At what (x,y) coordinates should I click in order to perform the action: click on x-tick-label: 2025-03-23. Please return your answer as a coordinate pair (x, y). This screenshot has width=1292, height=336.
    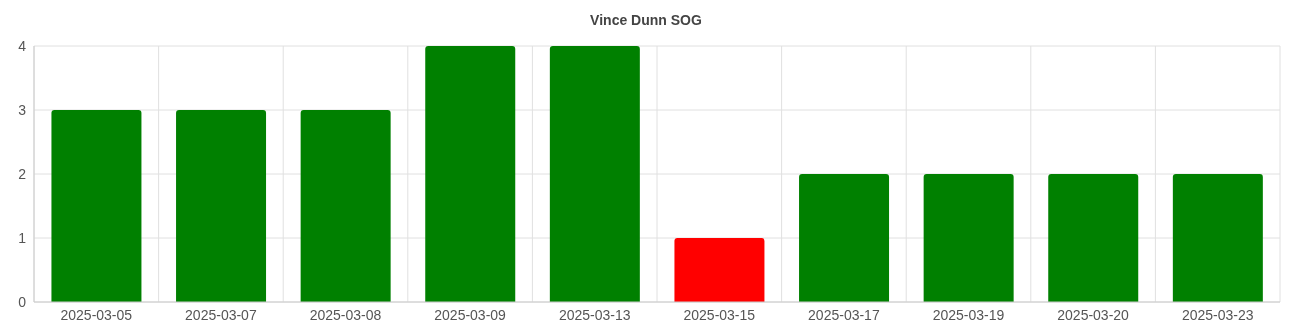
    Looking at the image, I should click on (1217, 314).